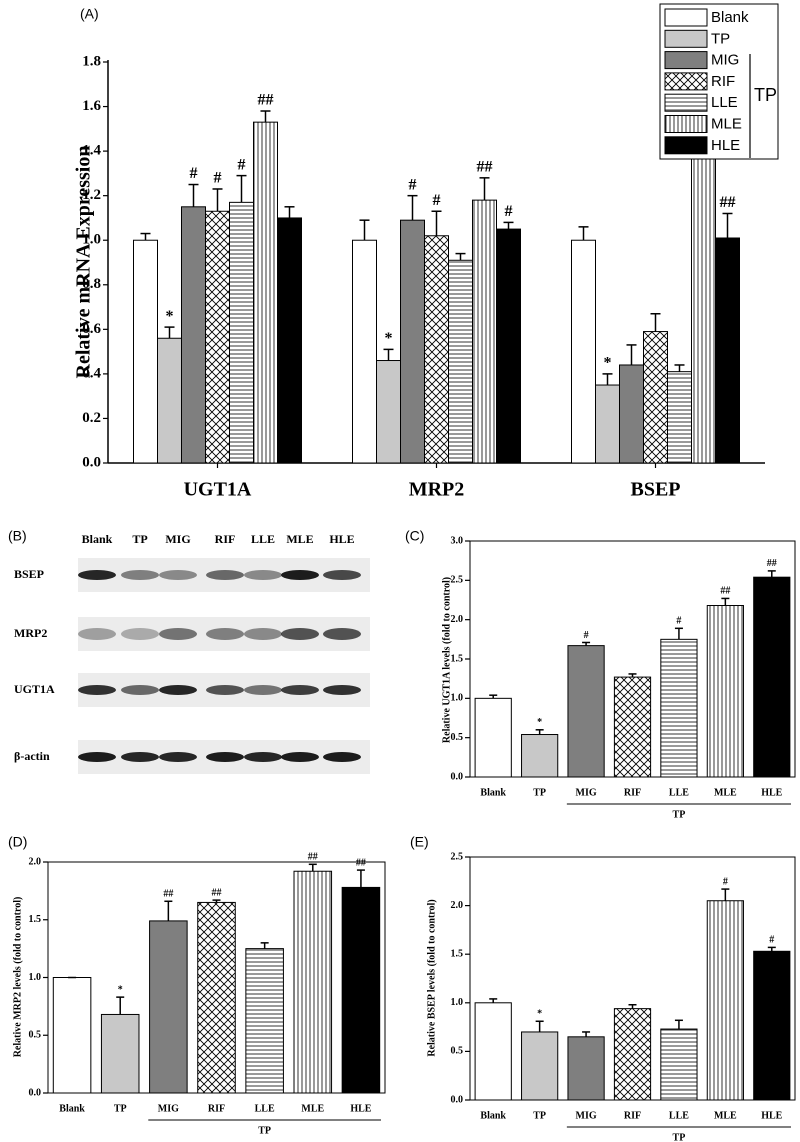 Image resolution: width=800 pixels, height=1142 pixels. What do you see at coordinates (91, 284) in the screenshot?
I see `y-tick-label: 0.8` at bounding box center [91, 284].